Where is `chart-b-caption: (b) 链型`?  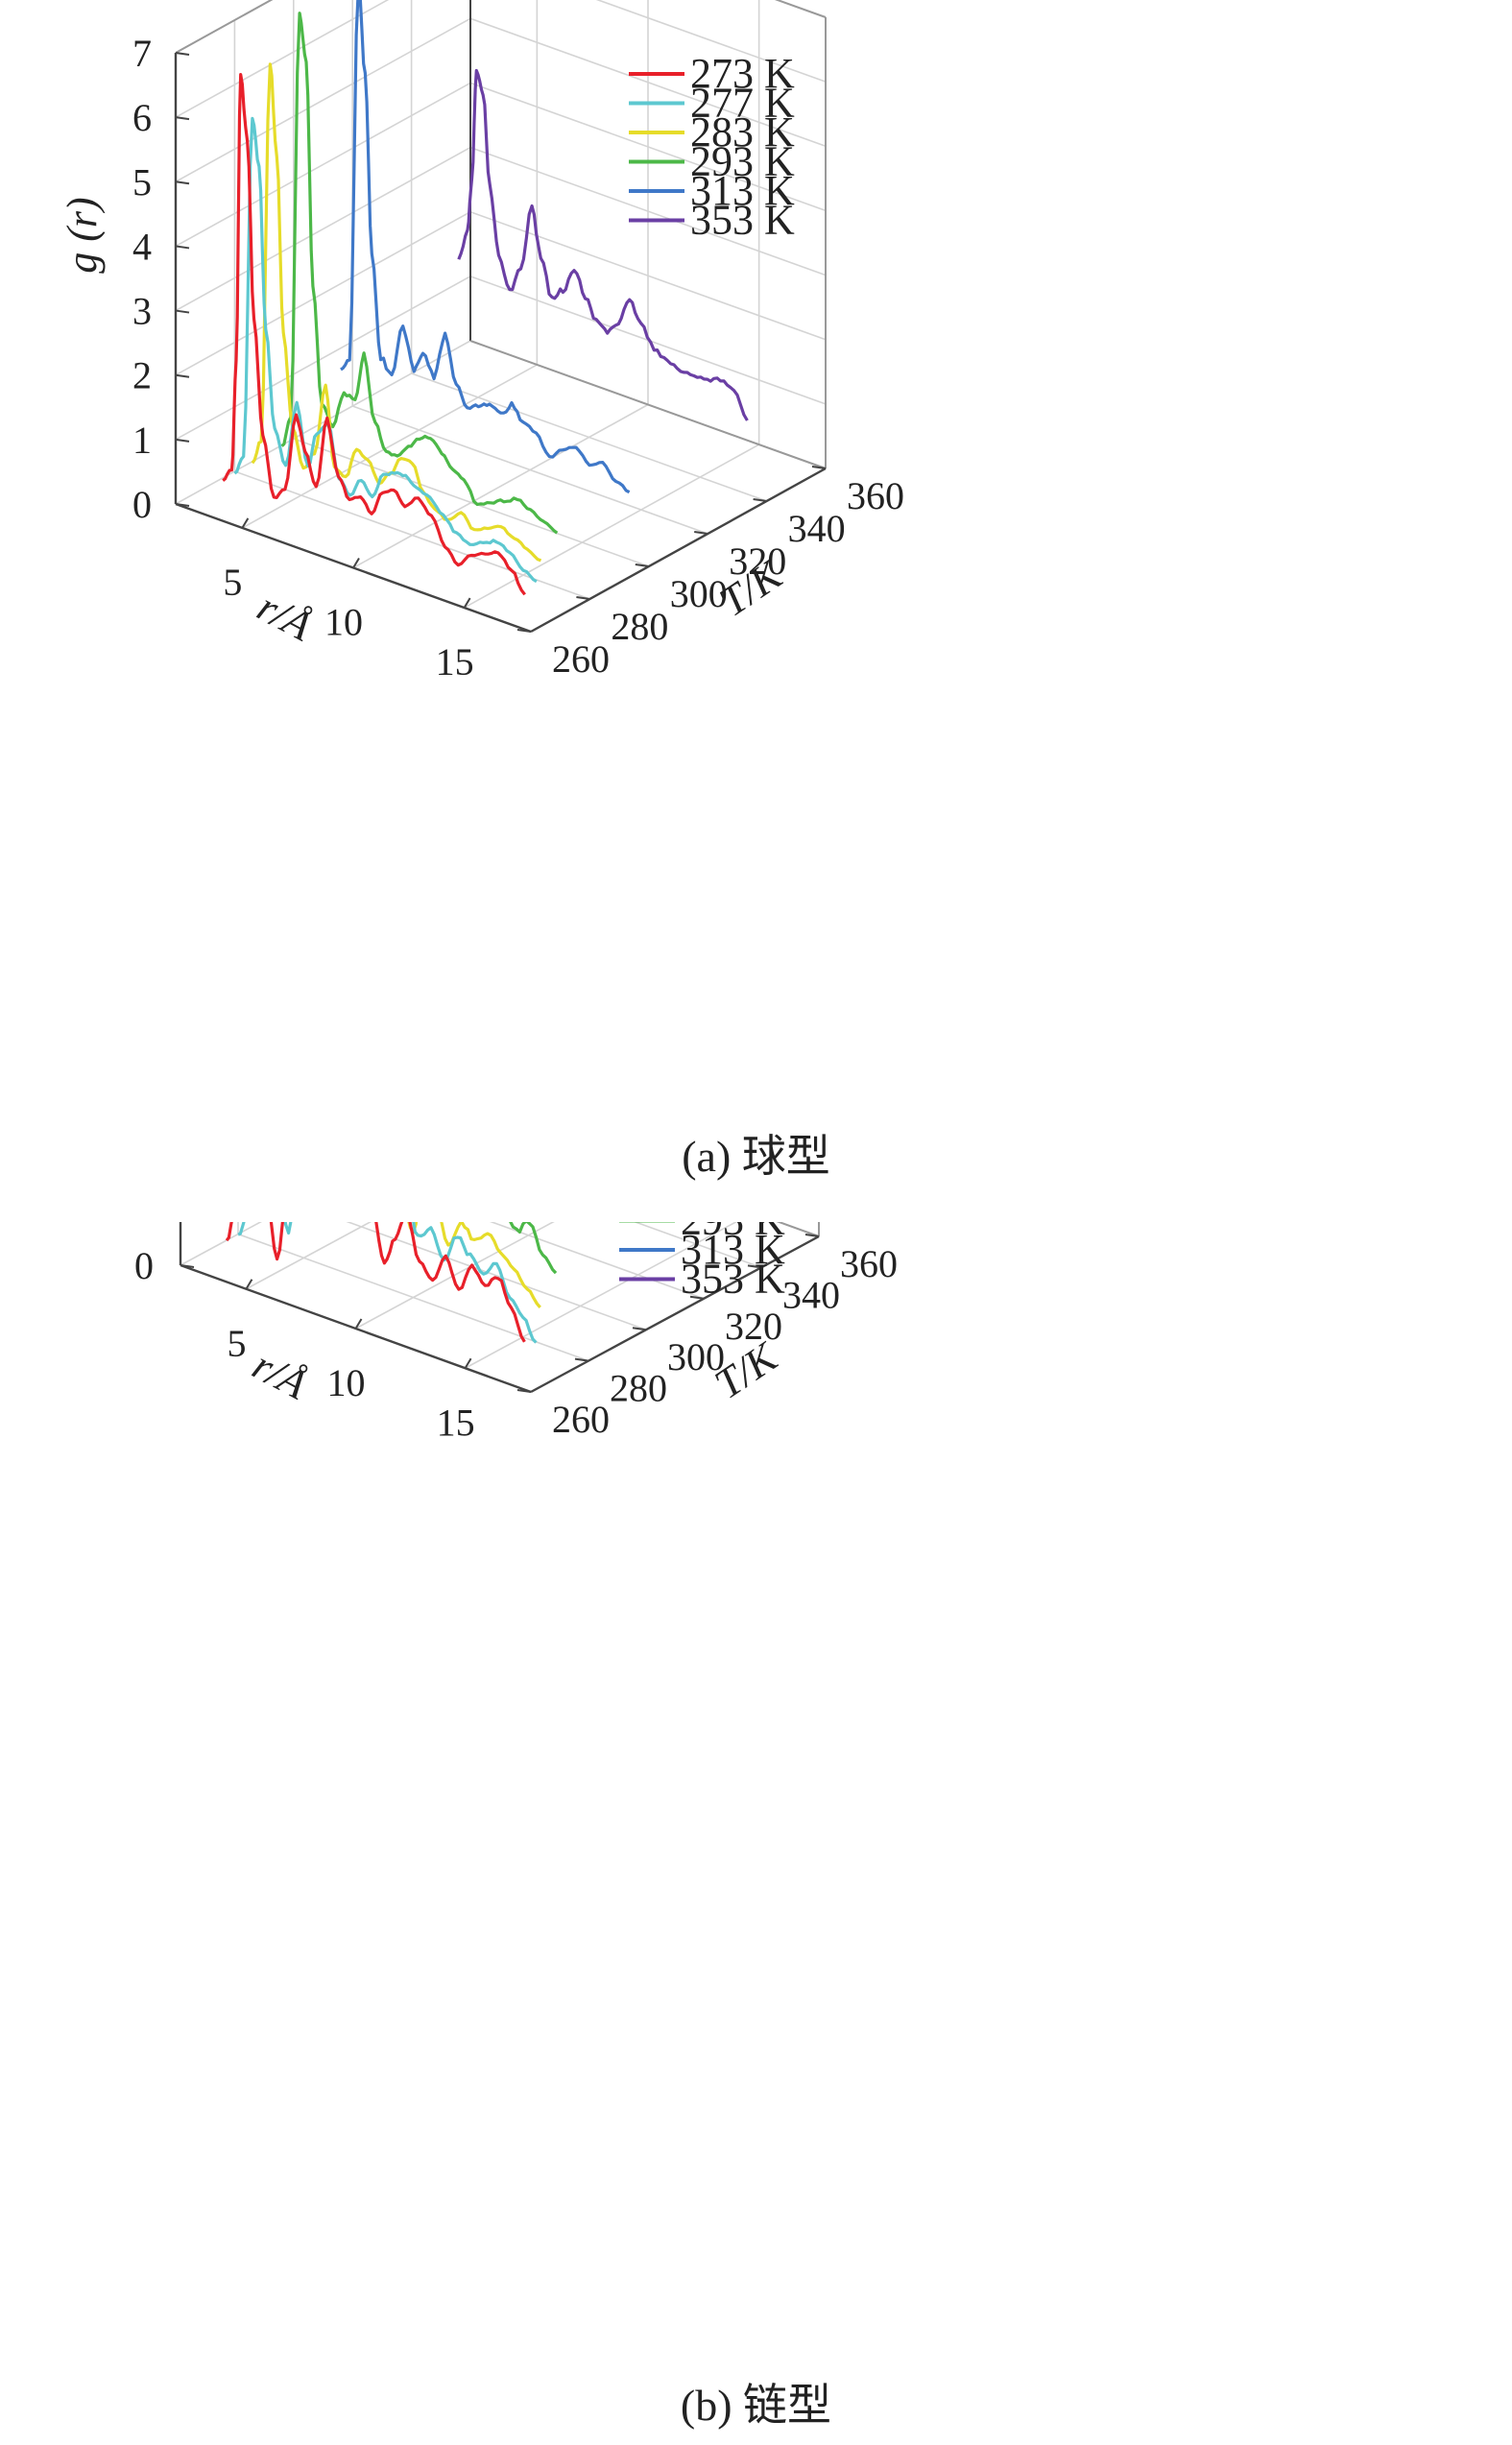
chart-b-caption: (b) 链型 is located at coordinates (756, 2405).